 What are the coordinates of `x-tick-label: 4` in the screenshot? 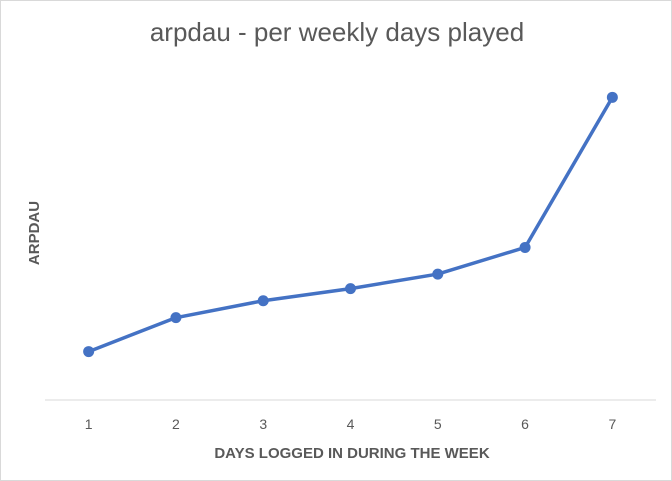 It's located at (351, 424).